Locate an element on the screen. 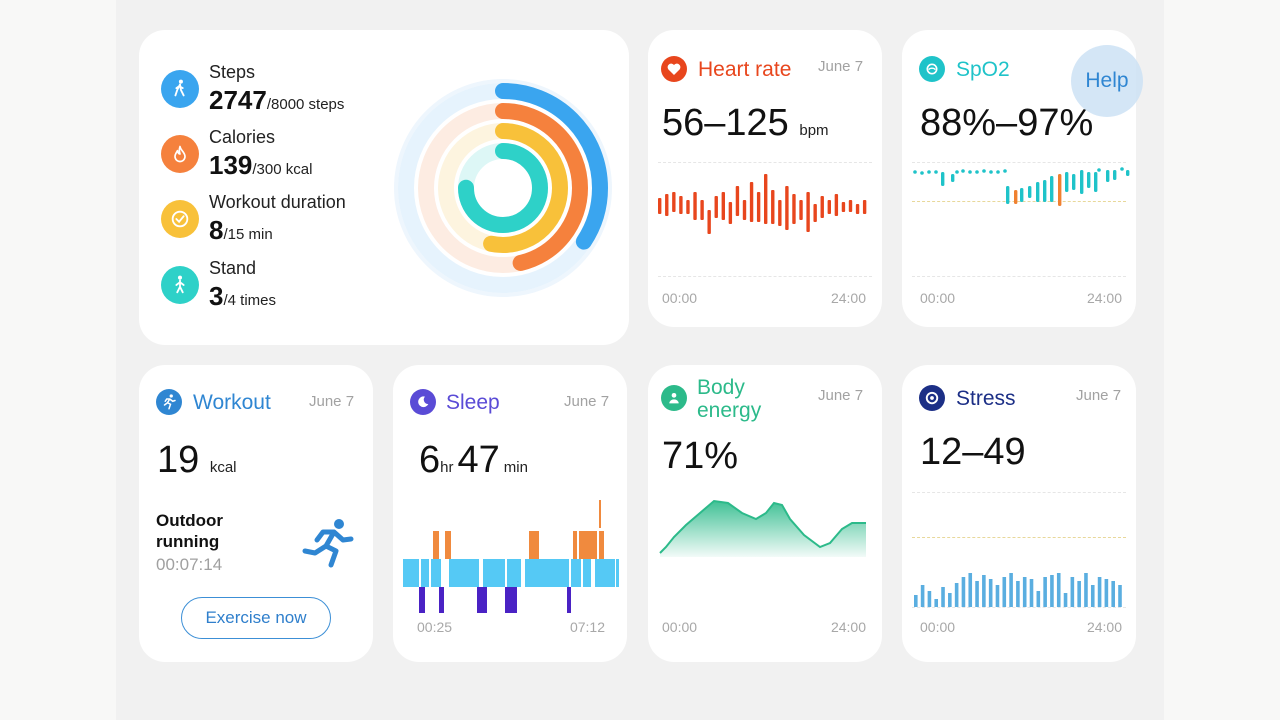 Image resolution: width=1280 pixels, height=720 pixels. heart-icon is located at coordinates (674, 69).